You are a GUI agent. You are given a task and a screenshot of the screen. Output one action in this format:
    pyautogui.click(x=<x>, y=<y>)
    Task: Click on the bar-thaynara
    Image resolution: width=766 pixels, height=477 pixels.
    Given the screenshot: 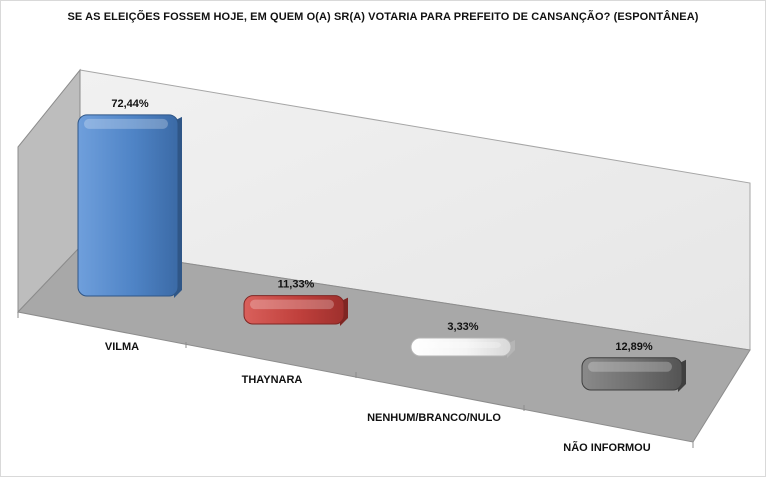 What is the action you would take?
    pyautogui.click(x=294, y=310)
    